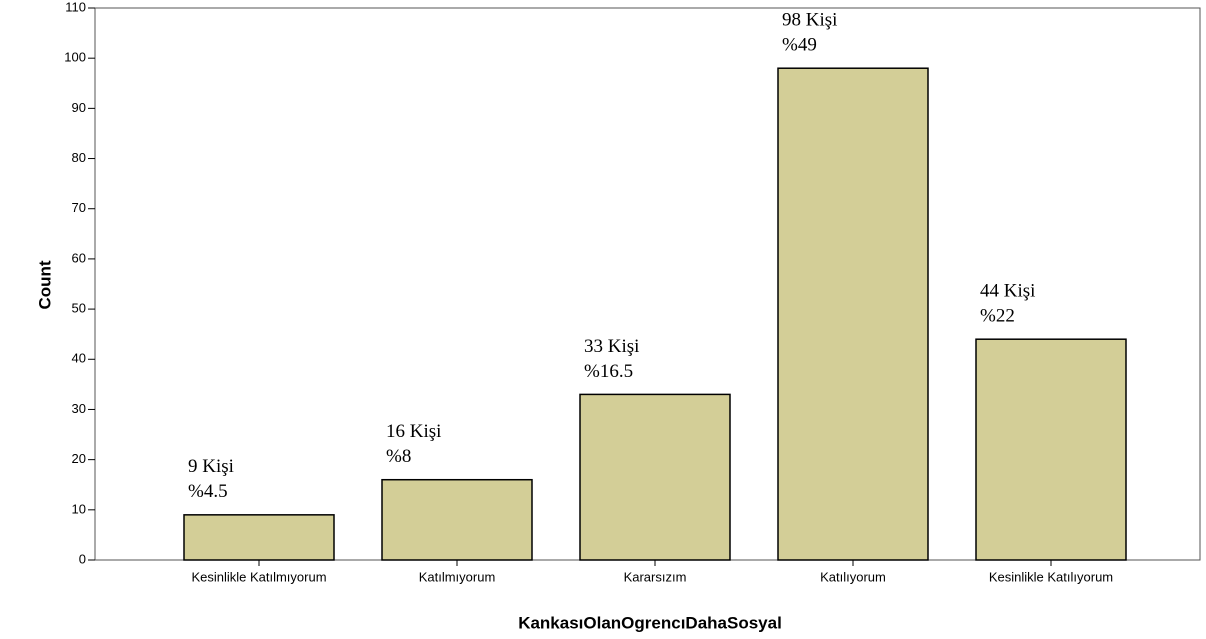  I want to click on percent-label: %8, so click(398, 456).